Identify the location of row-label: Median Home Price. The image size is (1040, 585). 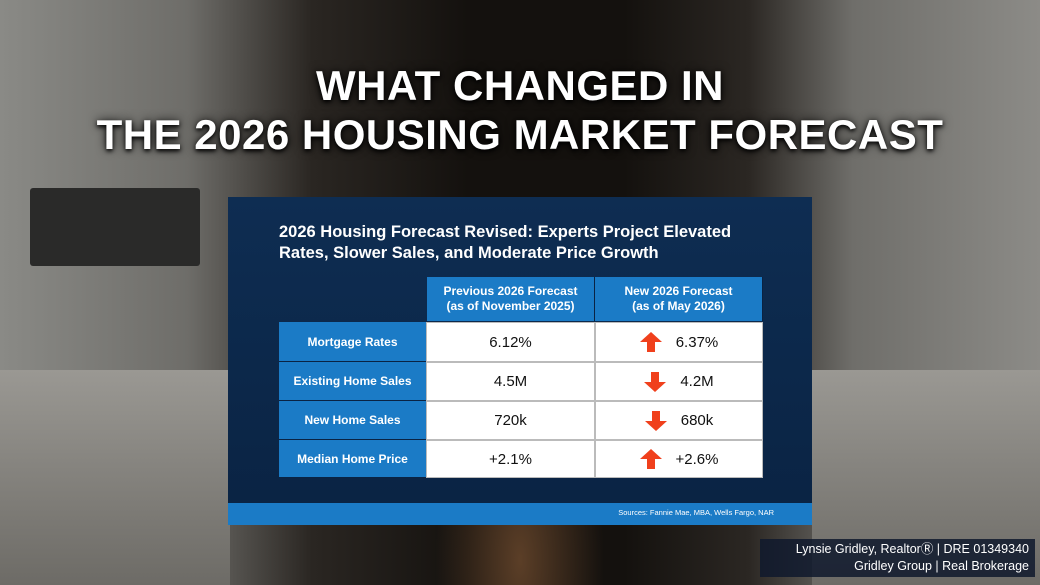
(352, 459).